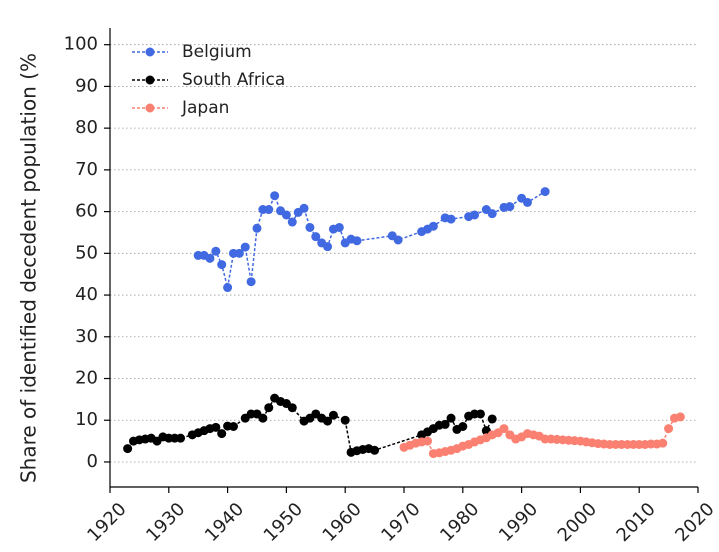 The image size is (719, 552). What do you see at coordinates (636, 522) in the screenshot?
I see `x-tick-label: 2010` at bounding box center [636, 522].